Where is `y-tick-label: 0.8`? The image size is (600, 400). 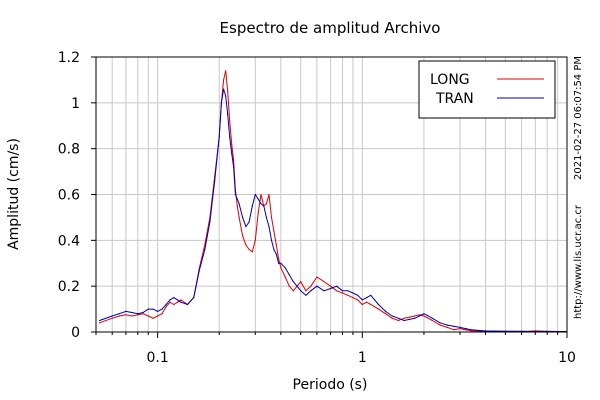 y-tick-label: 0.8 is located at coordinates (69, 150).